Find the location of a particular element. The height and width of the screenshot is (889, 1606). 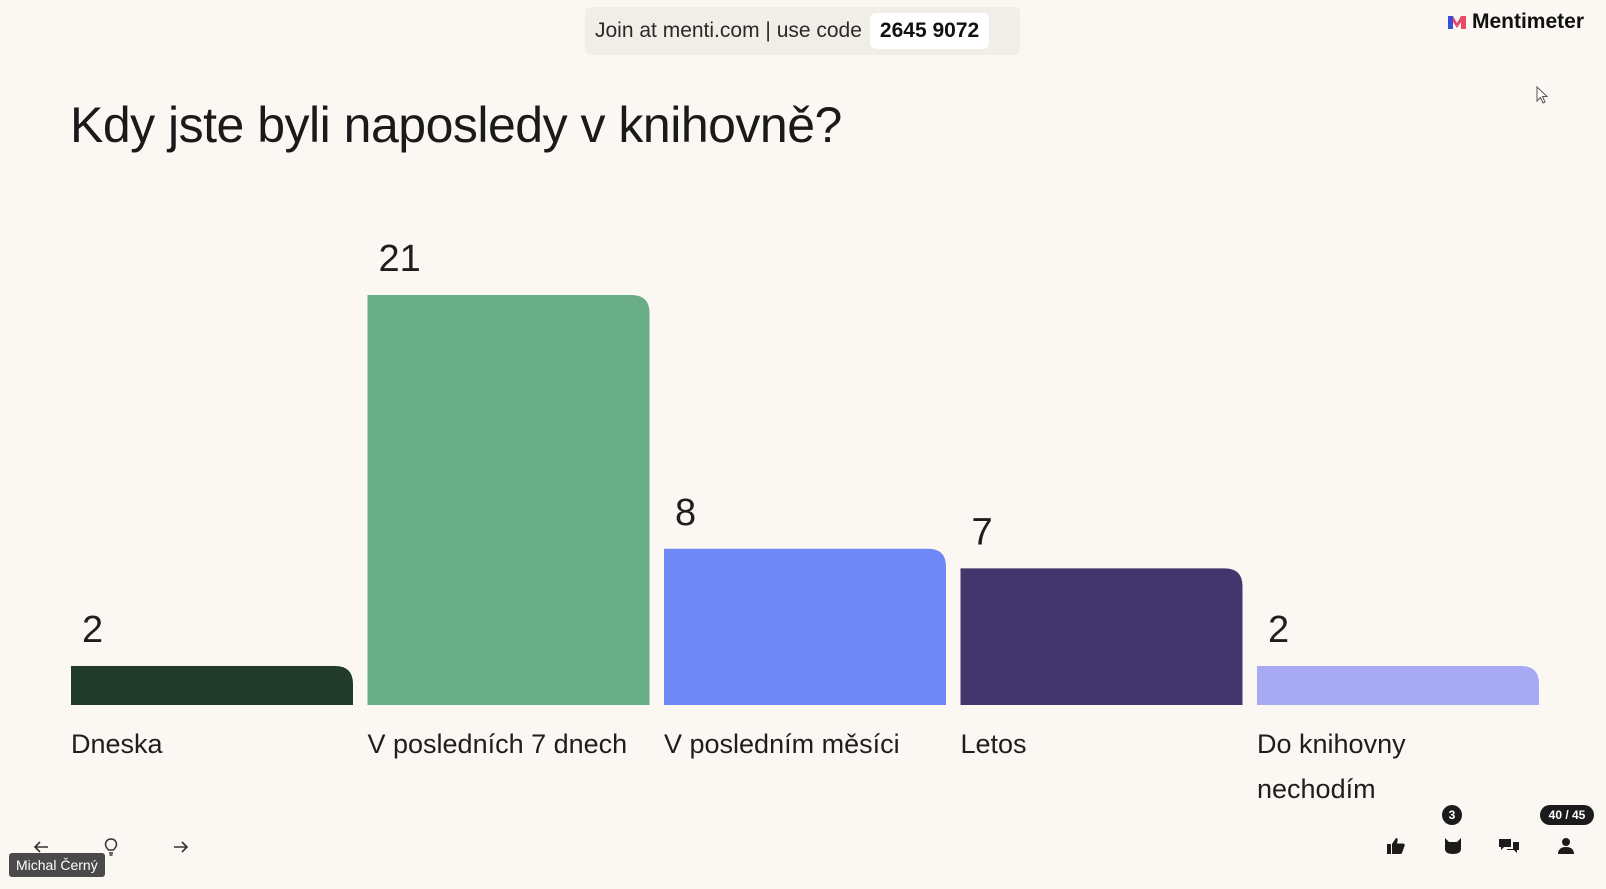

slide-counter-badge: 40 / 45 is located at coordinates (1567, 815).